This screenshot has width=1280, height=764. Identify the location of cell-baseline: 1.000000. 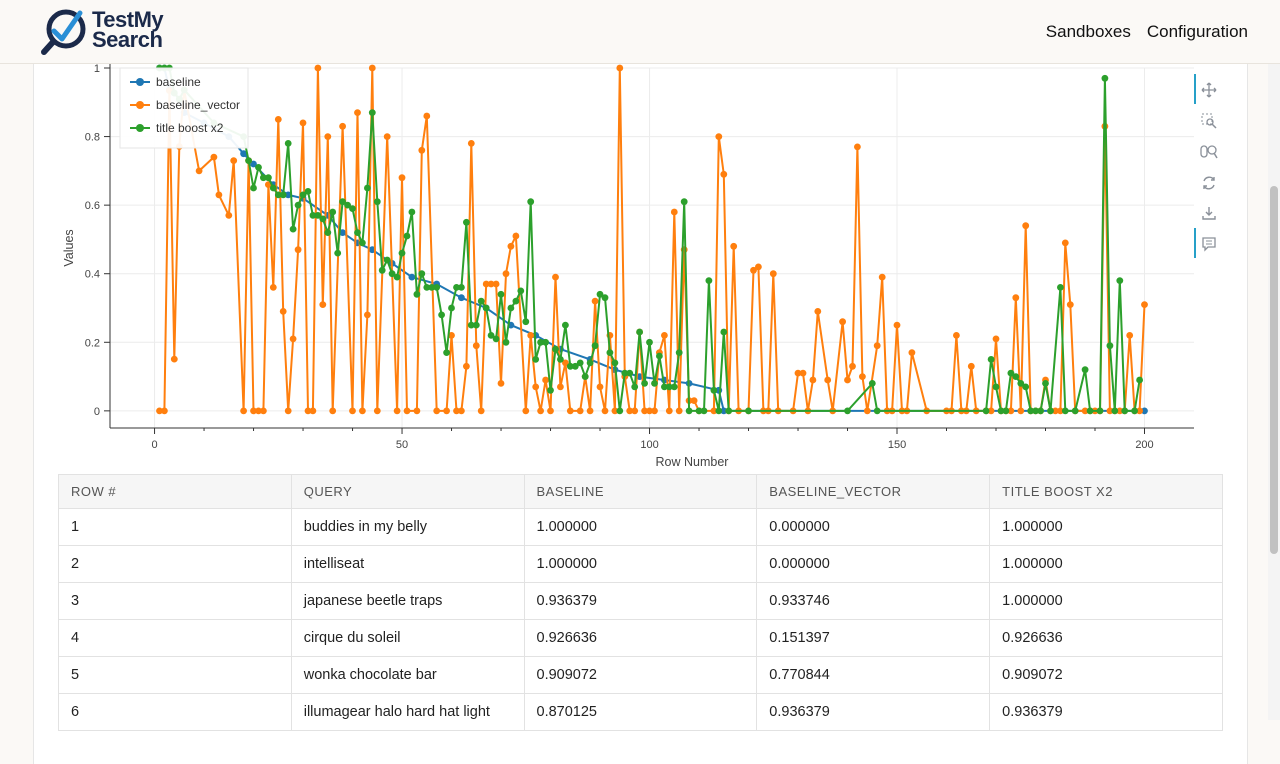
(640, 564).